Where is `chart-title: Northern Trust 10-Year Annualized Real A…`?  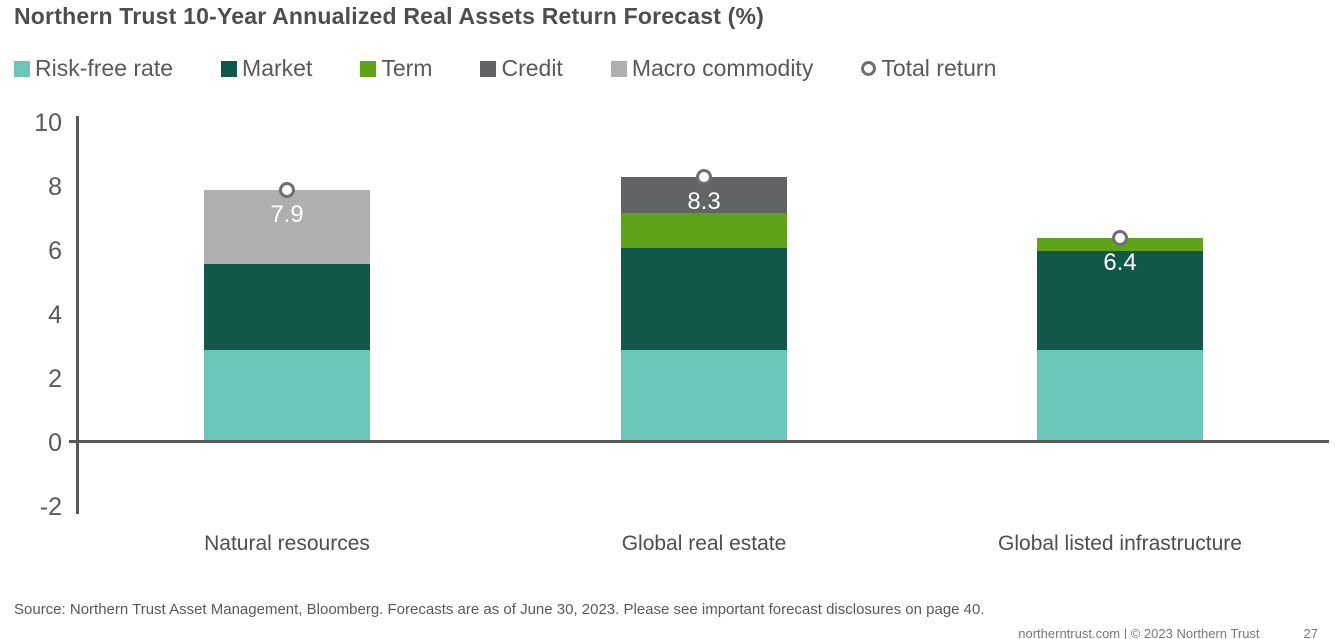
chart-title: Northern Trust 10-Year Annualized Real A… is located at coordinates (389, 16).